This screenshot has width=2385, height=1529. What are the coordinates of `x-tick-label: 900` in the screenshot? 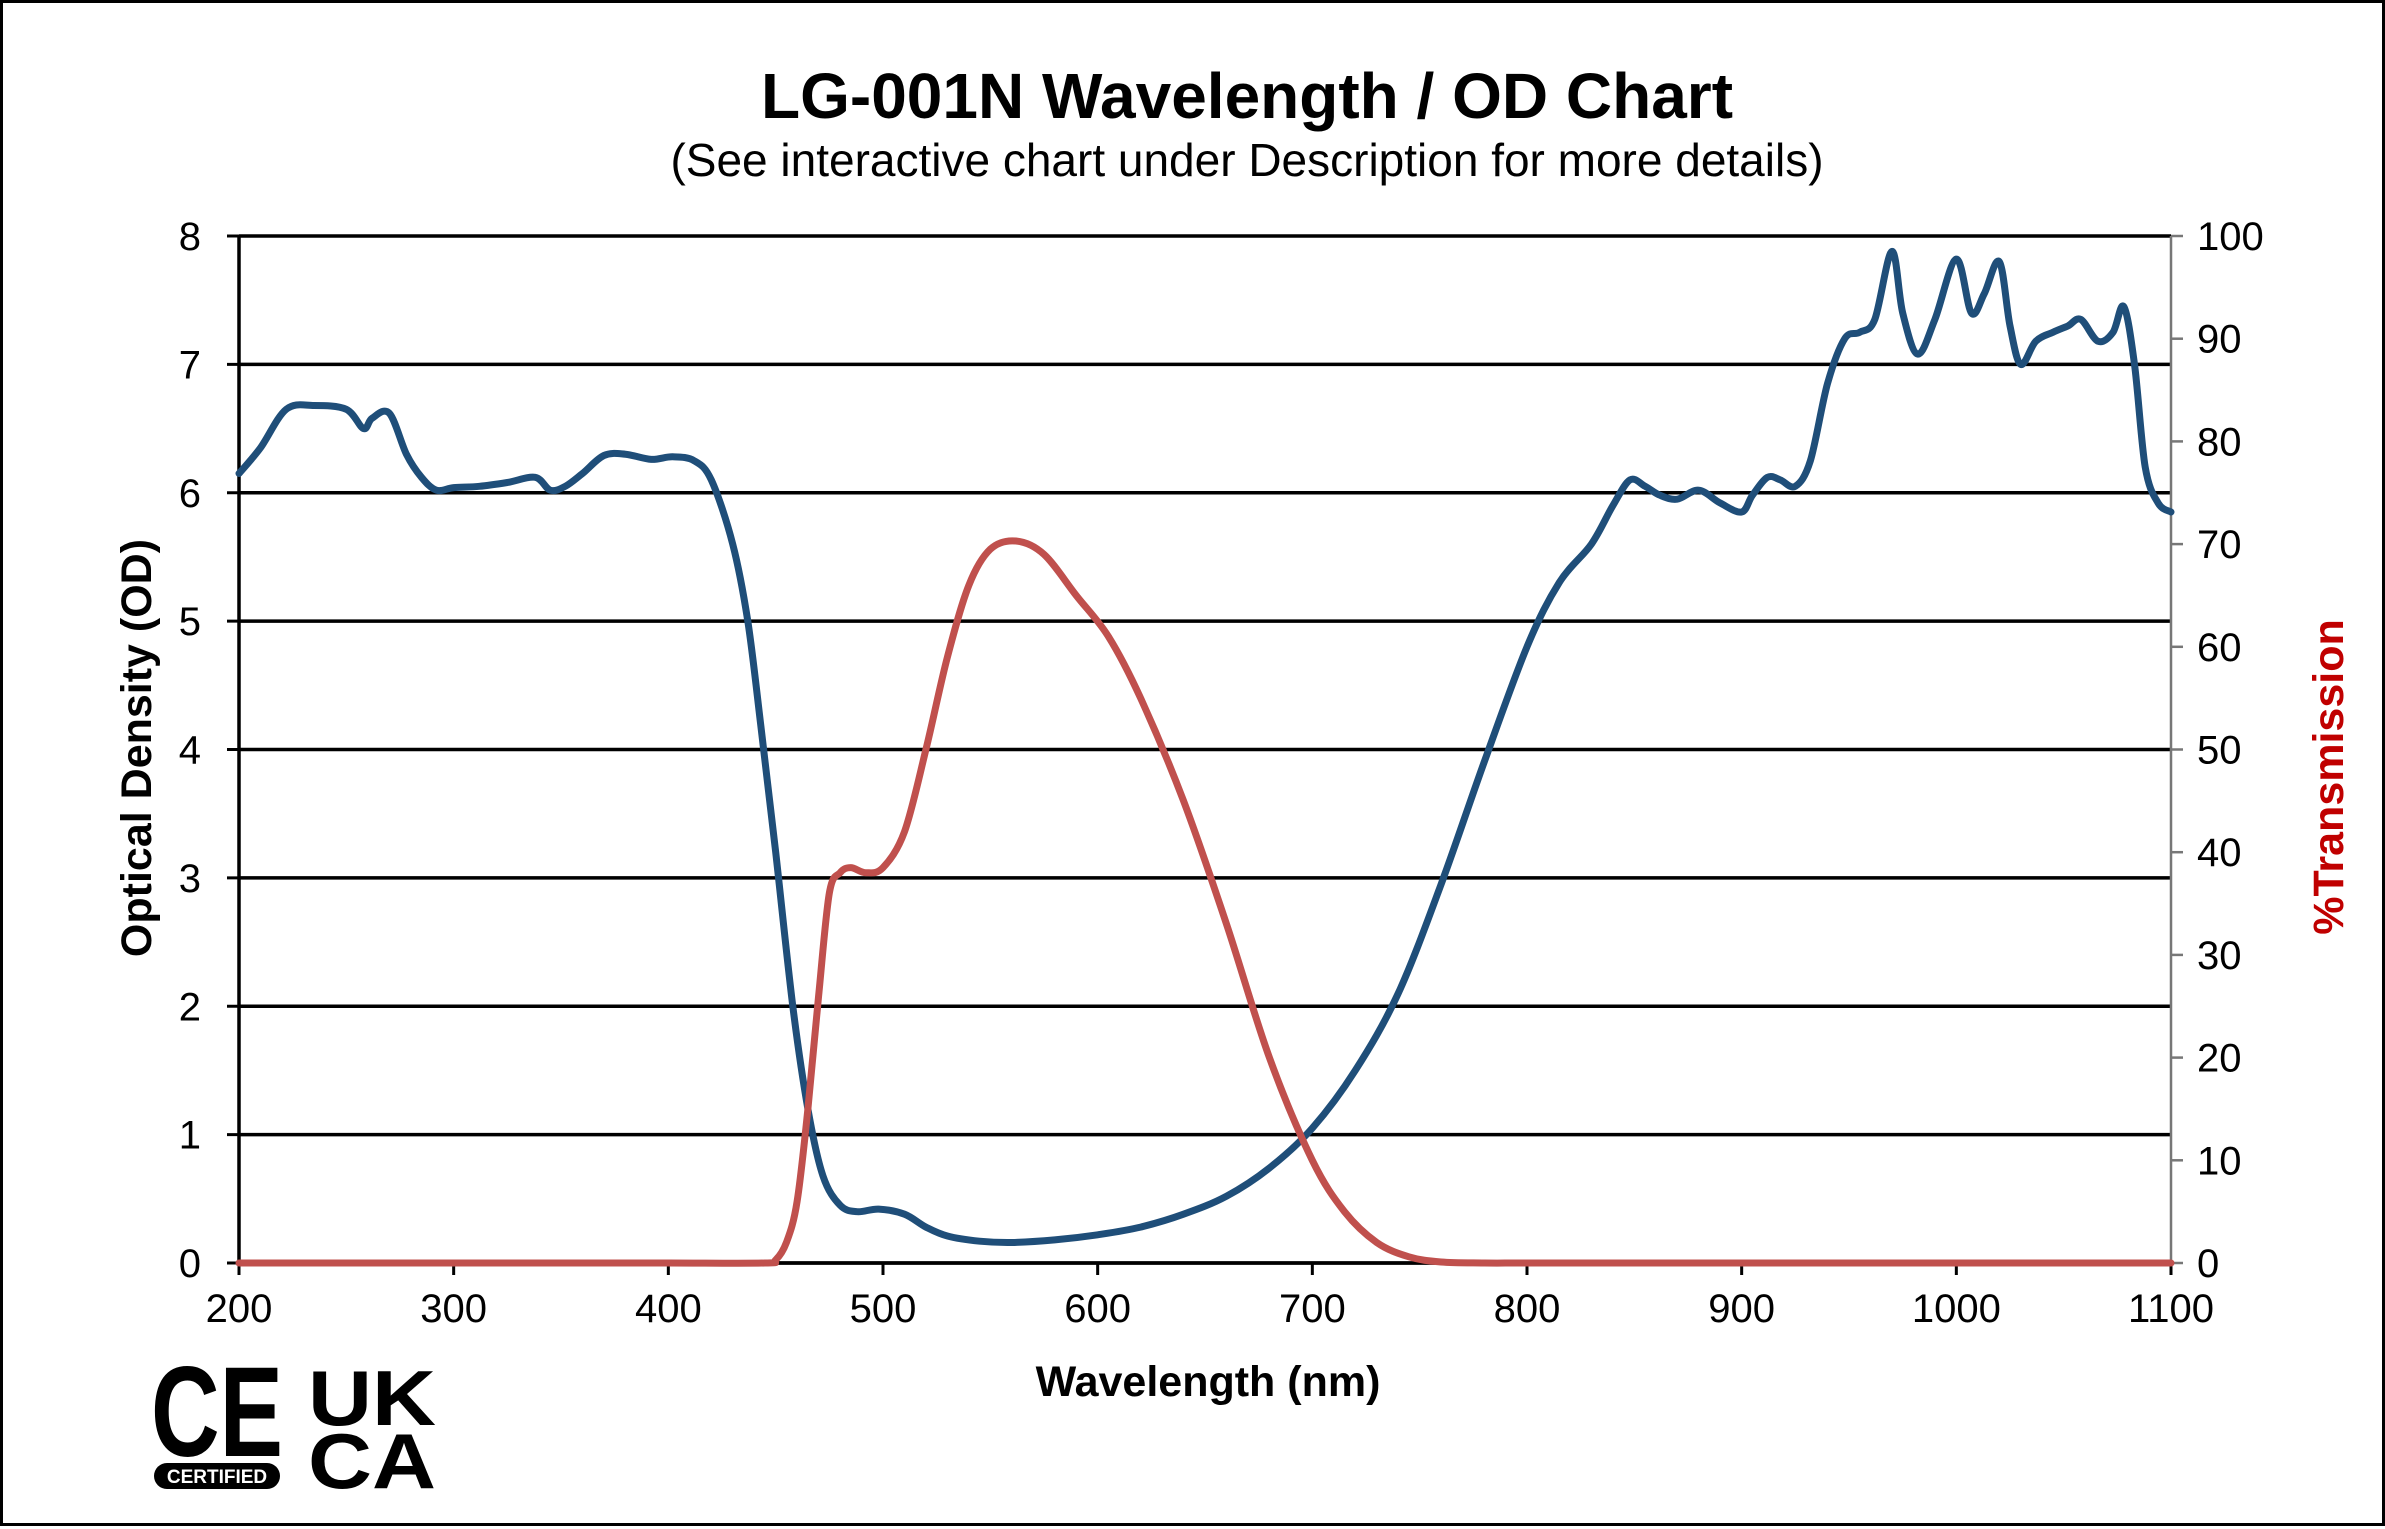 It's located at (1741, 1309).